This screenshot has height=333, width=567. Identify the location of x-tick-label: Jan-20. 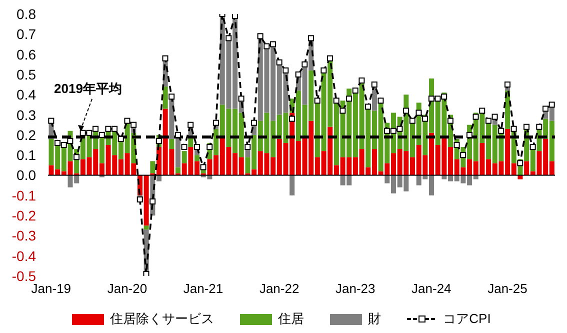
(127, 288).